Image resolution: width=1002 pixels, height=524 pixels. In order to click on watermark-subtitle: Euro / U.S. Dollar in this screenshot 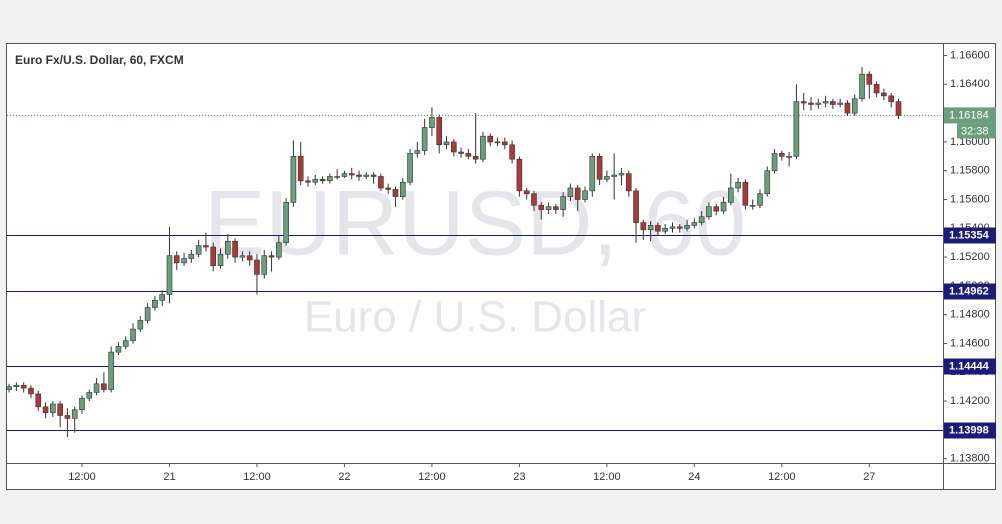, I will do `click(475, 317)`.